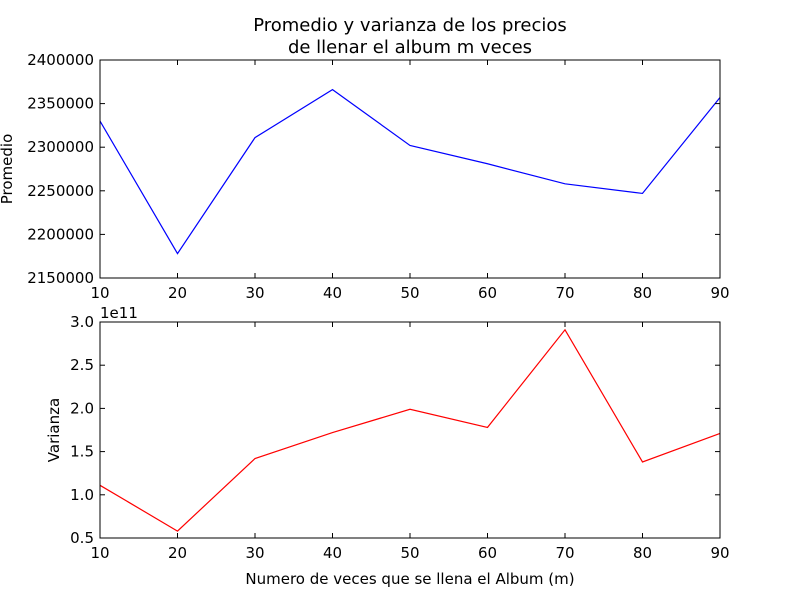 The width and height of the screenshot is (800, 600). I want to click on mean-price-x-tick-label: 30, so click(254, 293).